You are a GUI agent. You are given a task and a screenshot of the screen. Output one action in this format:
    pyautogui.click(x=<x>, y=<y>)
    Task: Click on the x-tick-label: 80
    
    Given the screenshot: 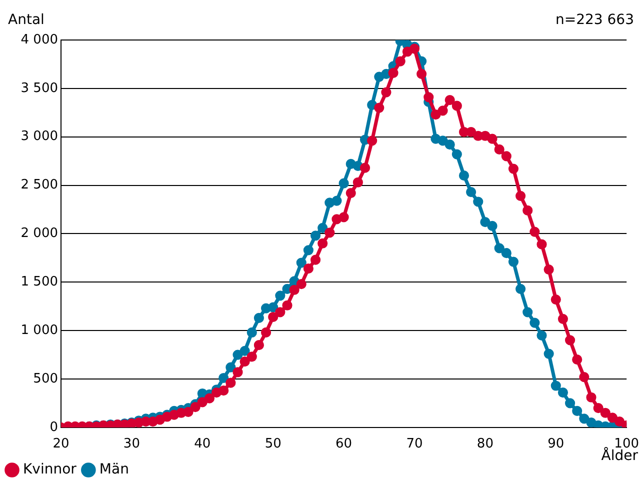 What is the action you would take?
    pyautogui.click(x=485, y=444)
    